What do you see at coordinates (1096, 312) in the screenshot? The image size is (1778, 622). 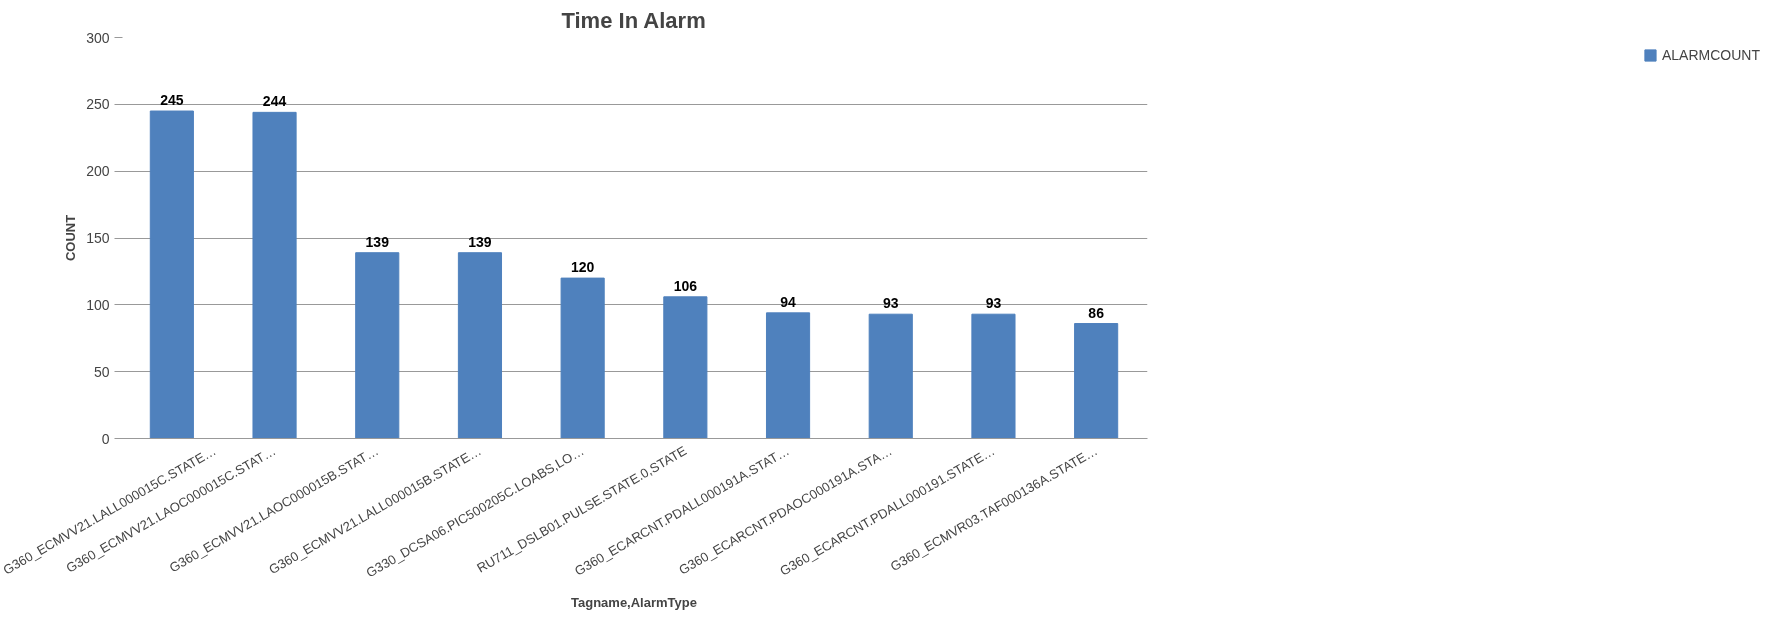 I see `data-label: 86` at bounding box center [1096, 312].